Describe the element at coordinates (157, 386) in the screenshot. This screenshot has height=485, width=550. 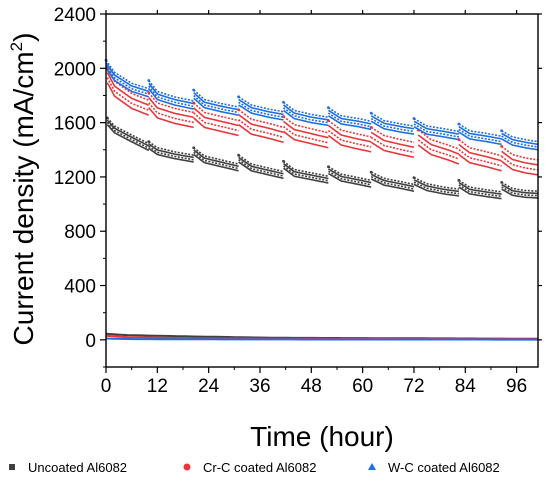
I see `x-tick-label-1: 12` at that location.